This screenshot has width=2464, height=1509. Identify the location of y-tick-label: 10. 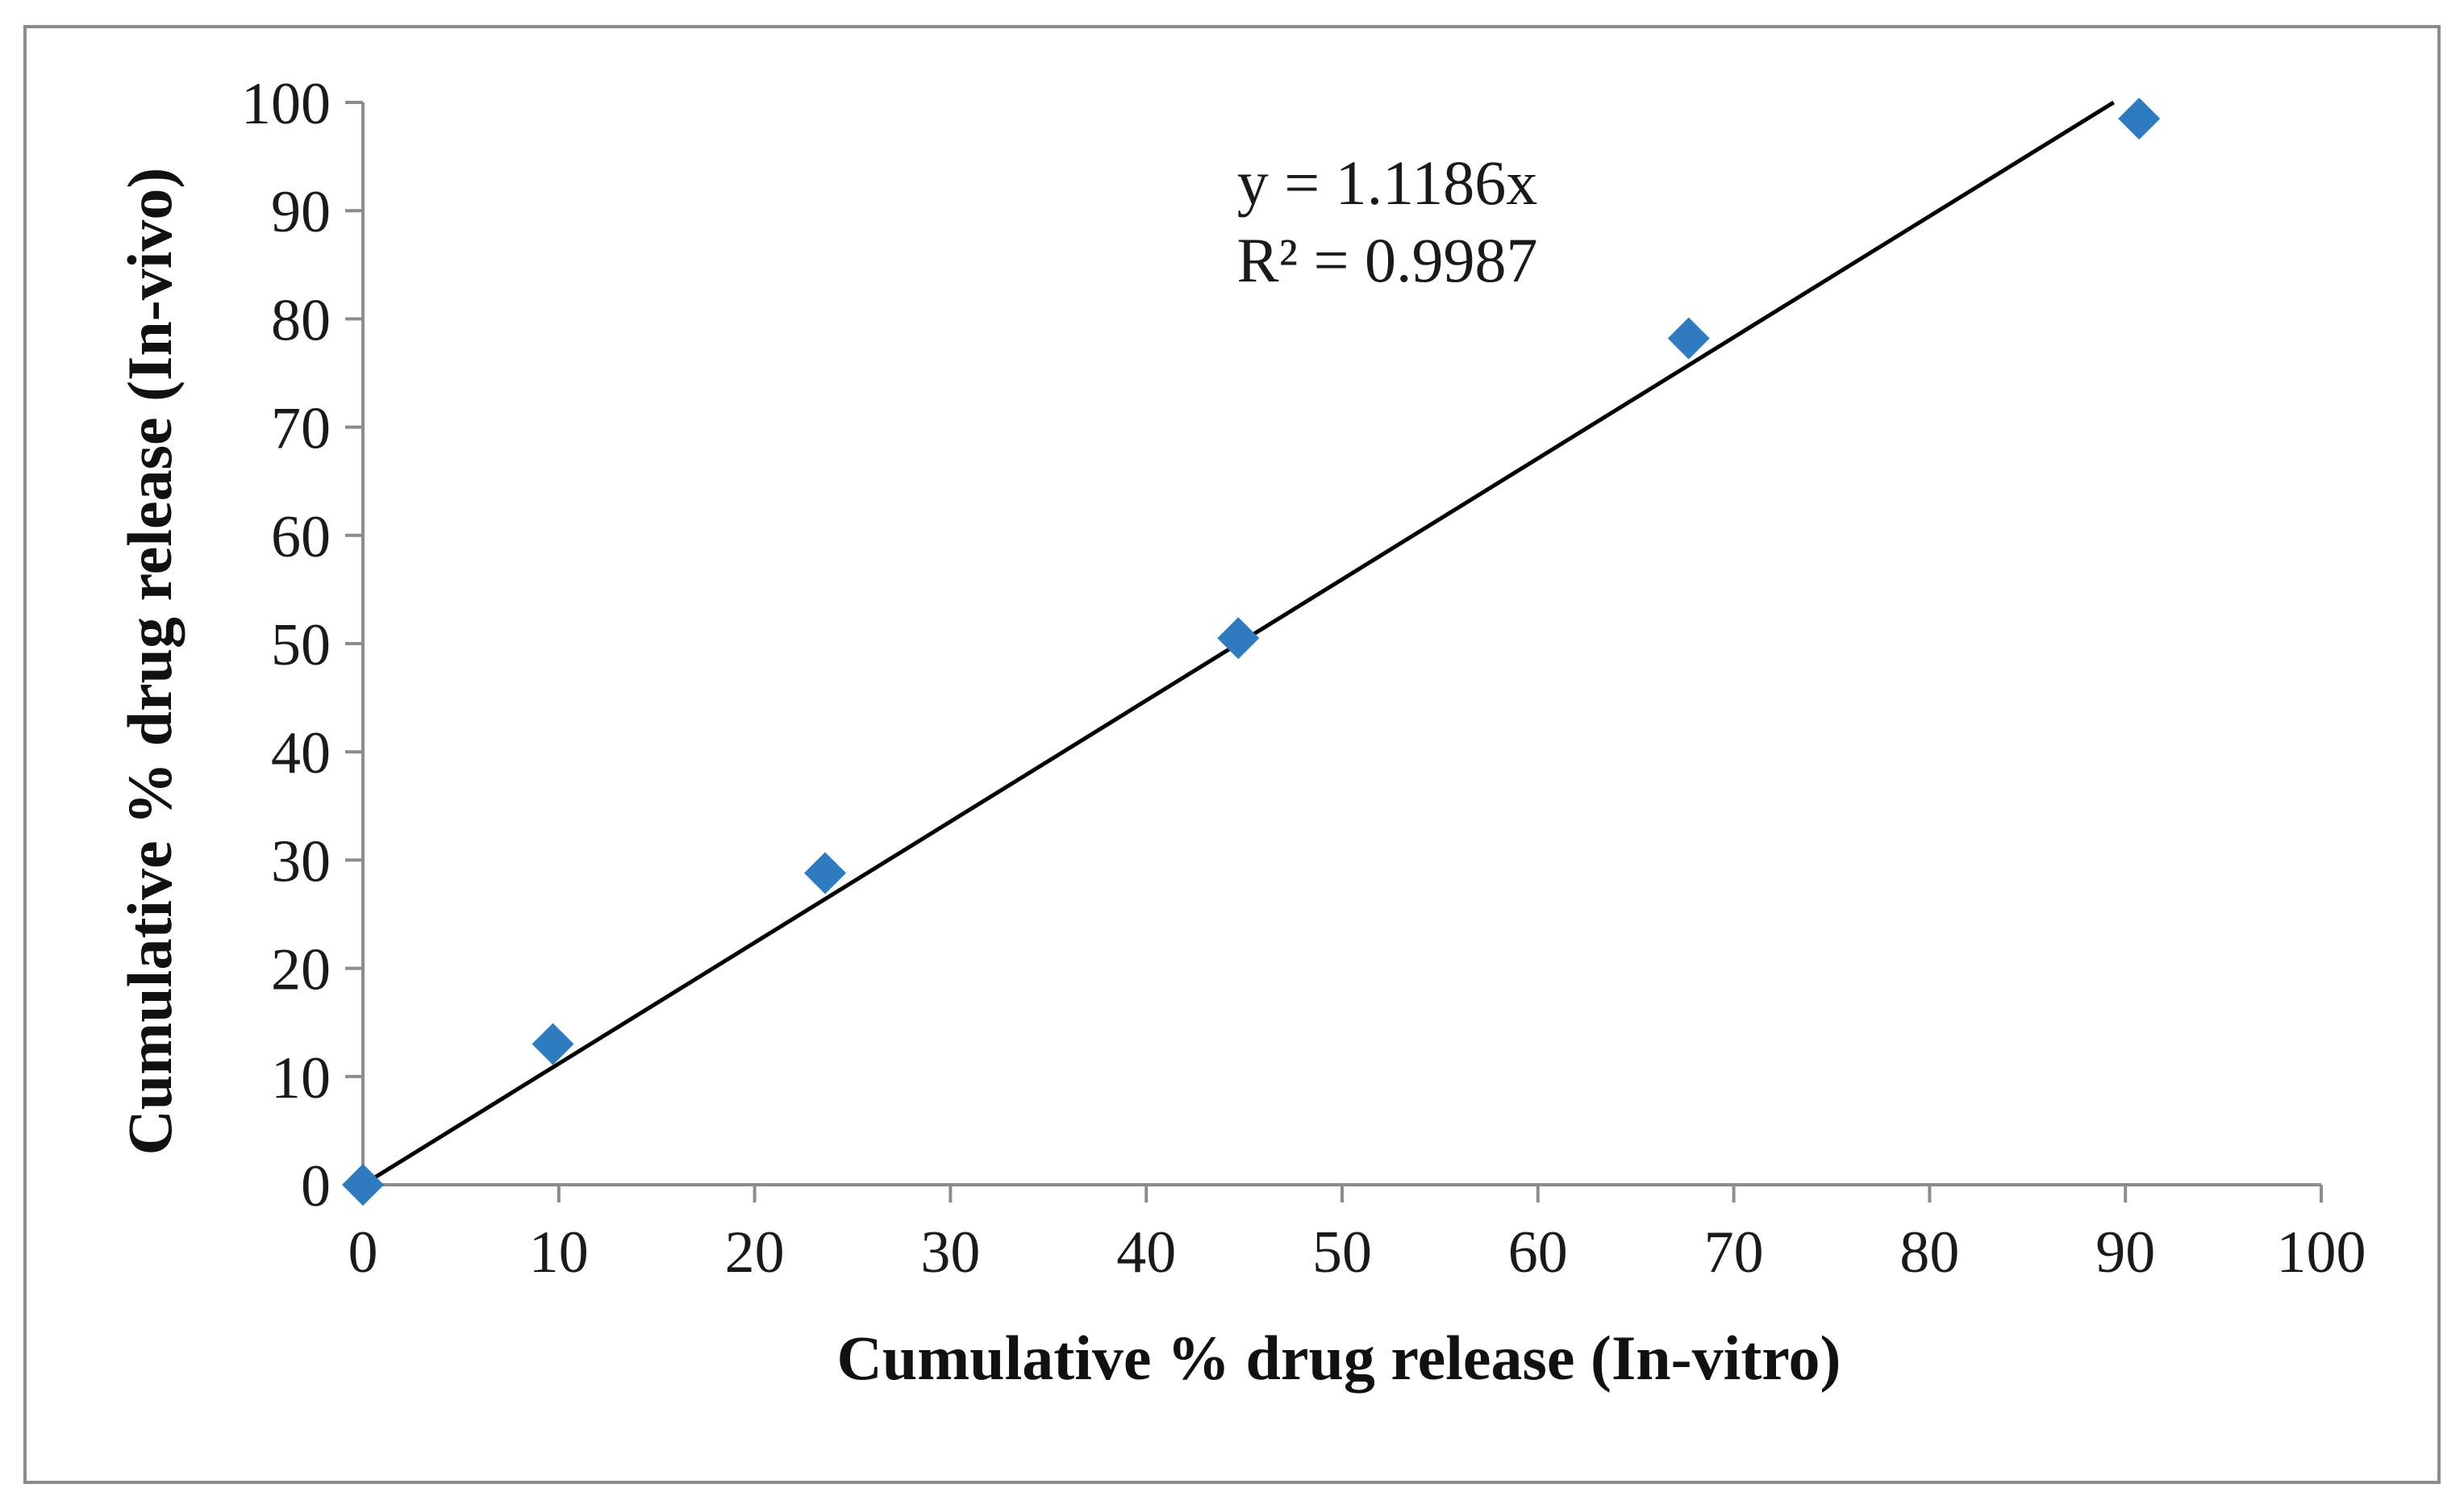
(301, 1078).